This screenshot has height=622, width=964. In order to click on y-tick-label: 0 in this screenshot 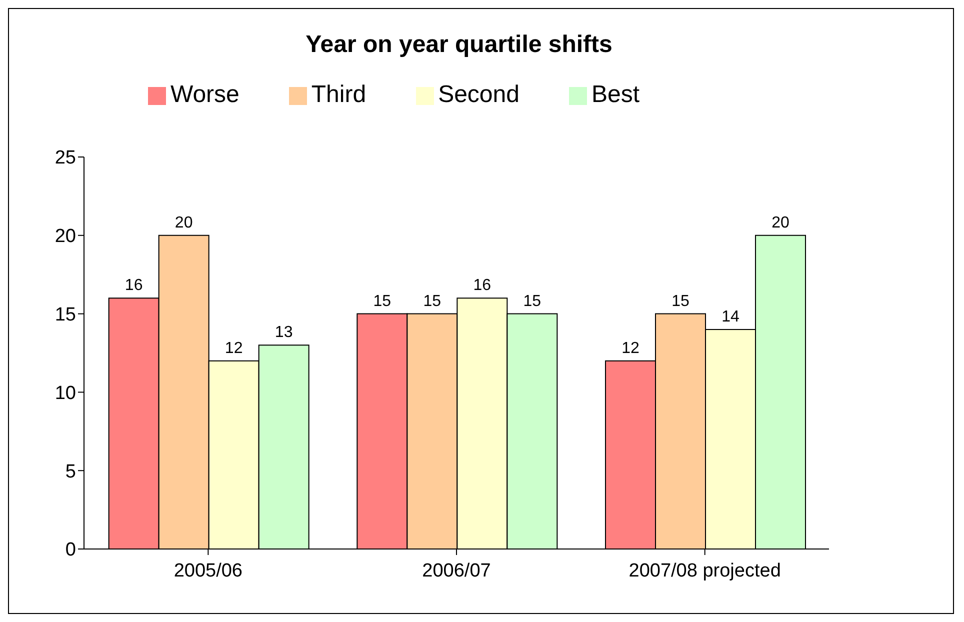, I will do `click(70, 550)`.